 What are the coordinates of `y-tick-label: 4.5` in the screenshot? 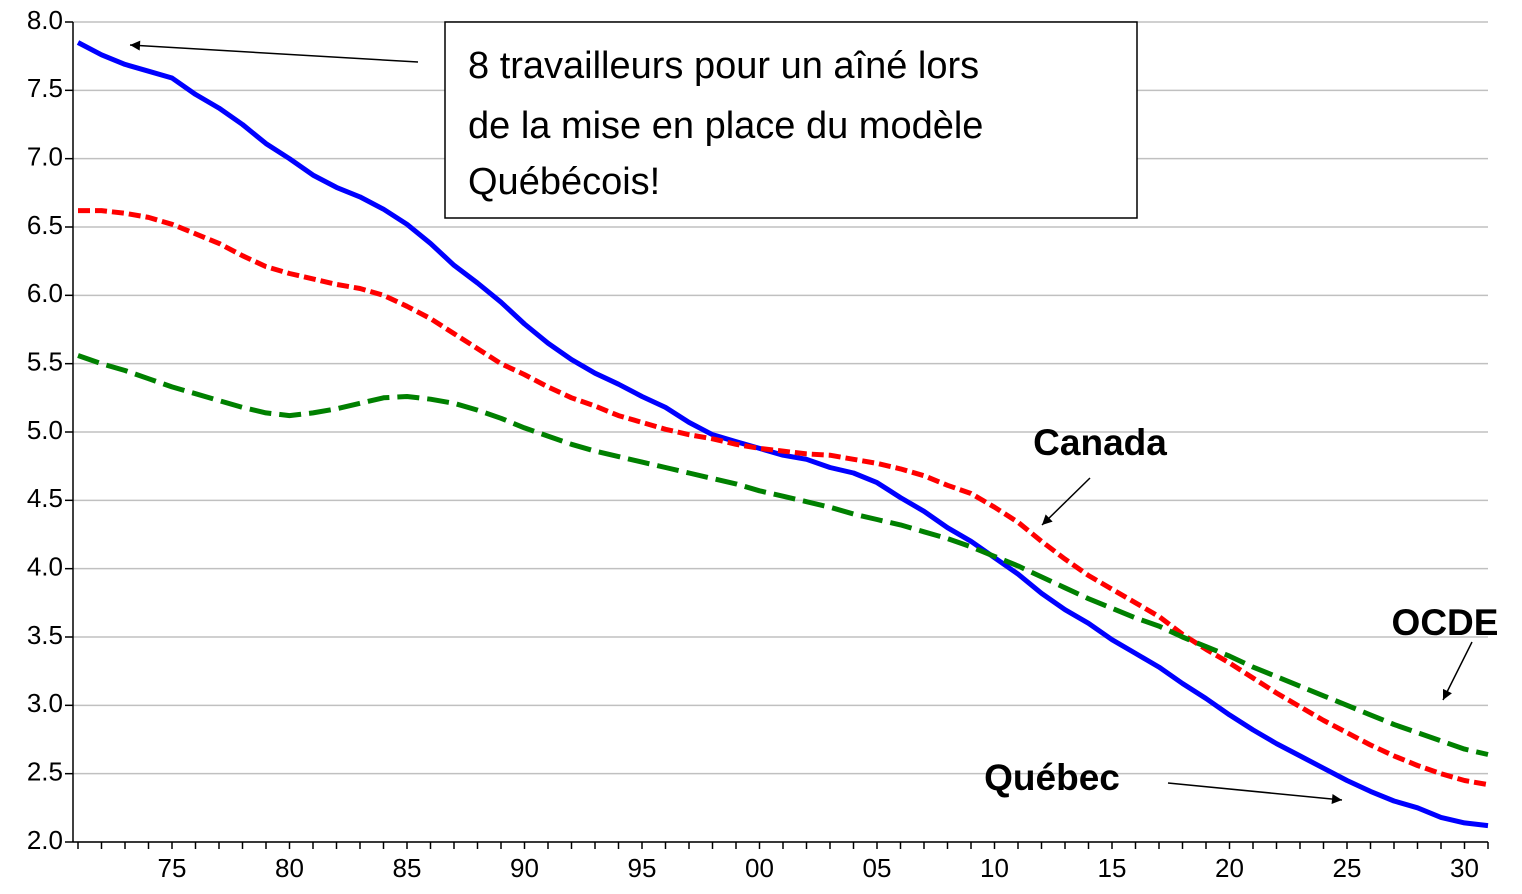 It's located at (45, 498).